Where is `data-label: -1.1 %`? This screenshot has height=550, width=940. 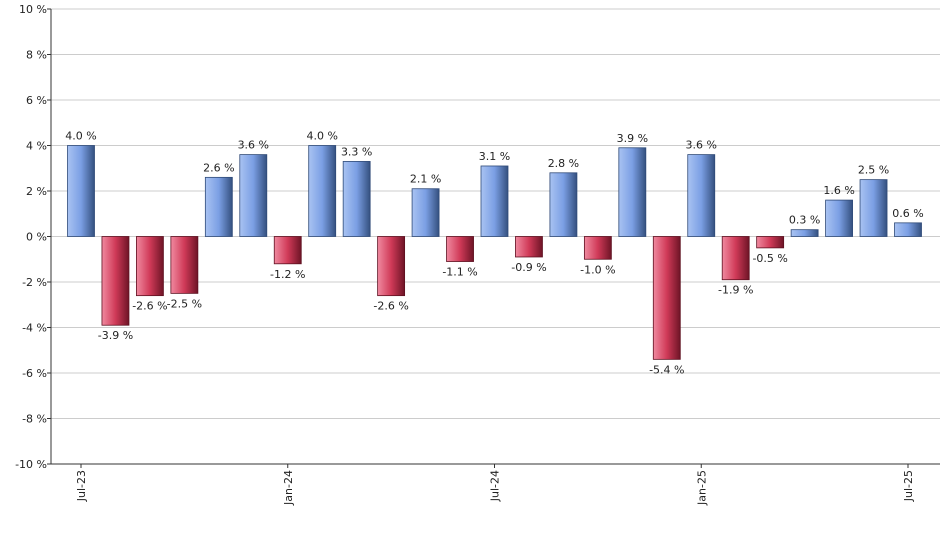 data-label: -1.1 % is located at coordinates (459, 272).